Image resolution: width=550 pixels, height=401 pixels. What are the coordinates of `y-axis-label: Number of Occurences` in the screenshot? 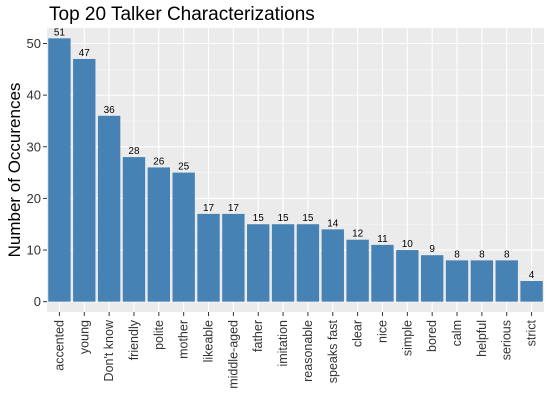 It's located at (14, 170).